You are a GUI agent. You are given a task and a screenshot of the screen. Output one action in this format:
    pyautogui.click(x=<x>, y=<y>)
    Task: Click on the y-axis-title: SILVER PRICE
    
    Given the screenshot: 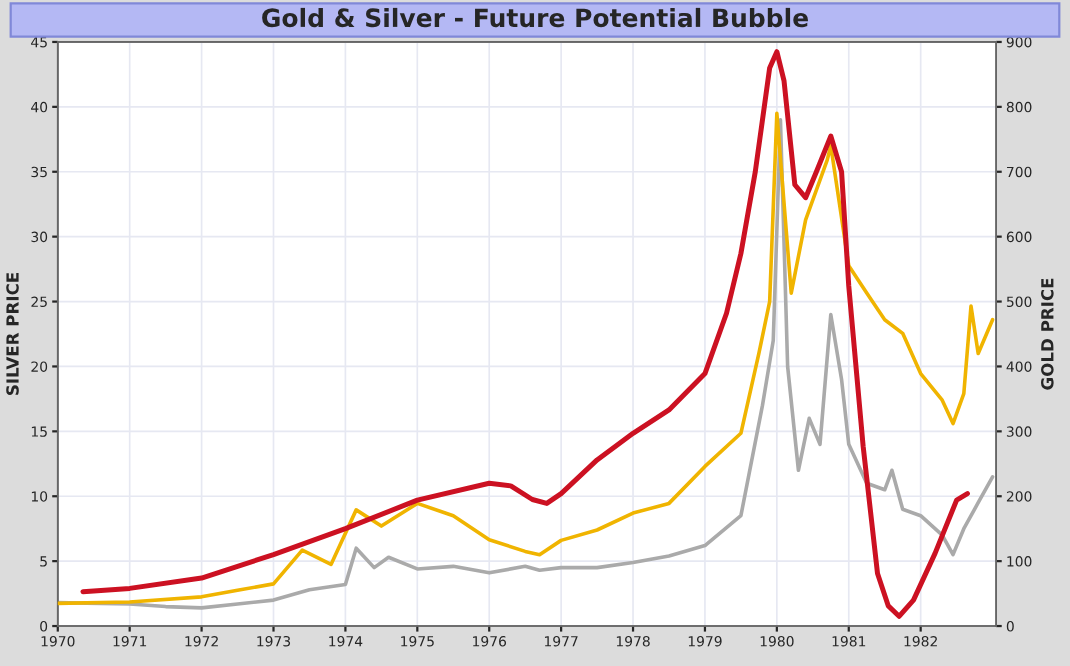 What is the action you would take?
    pyautogui.click(x=12, y=334)
    